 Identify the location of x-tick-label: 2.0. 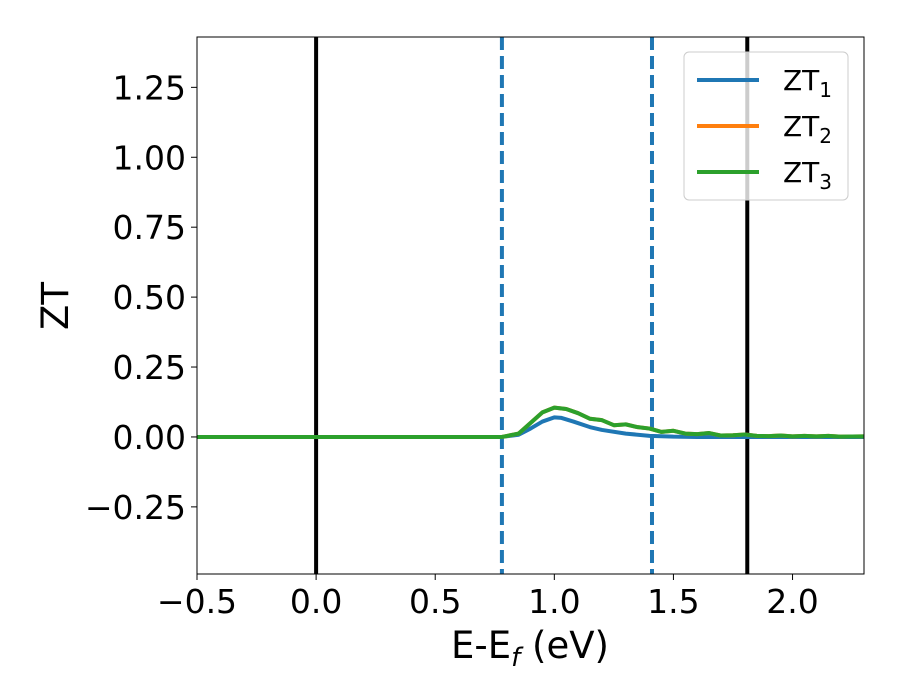
(792, 601).